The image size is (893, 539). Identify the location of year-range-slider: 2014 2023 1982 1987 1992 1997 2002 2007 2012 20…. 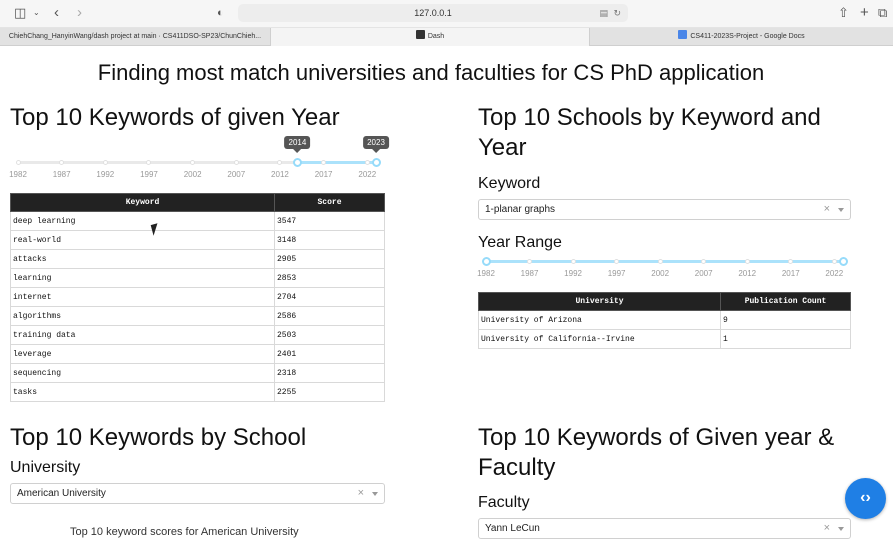
(199, 161).